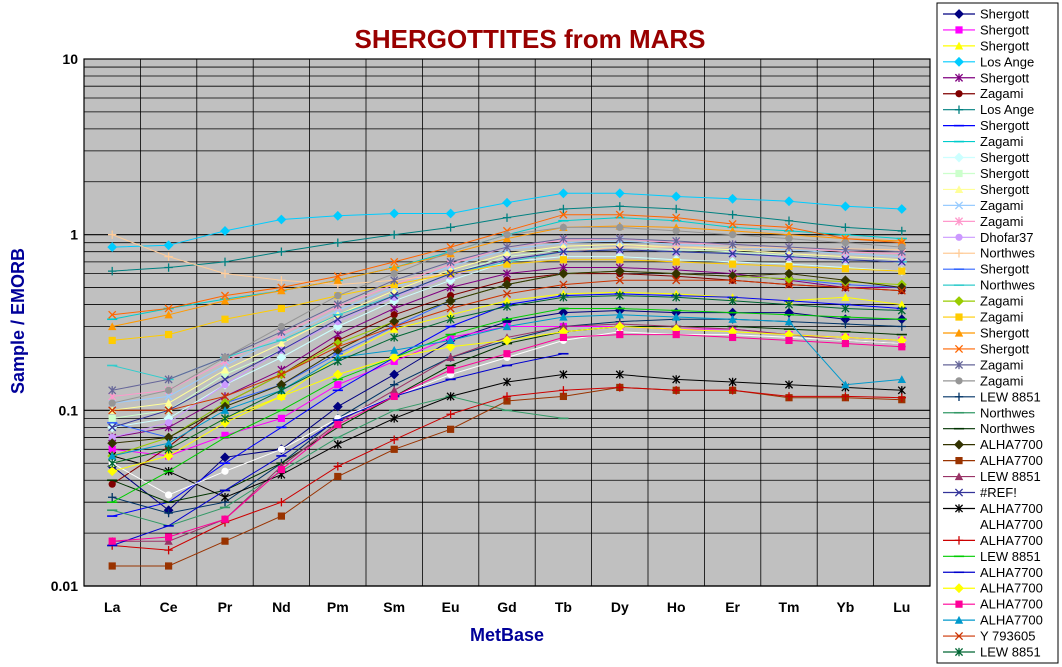 The height and width of the screenshot is (667, 1062). Describe the element at coordinates (1001, 380) in the screenshot. I see `legend-label: Zagami` at that location.